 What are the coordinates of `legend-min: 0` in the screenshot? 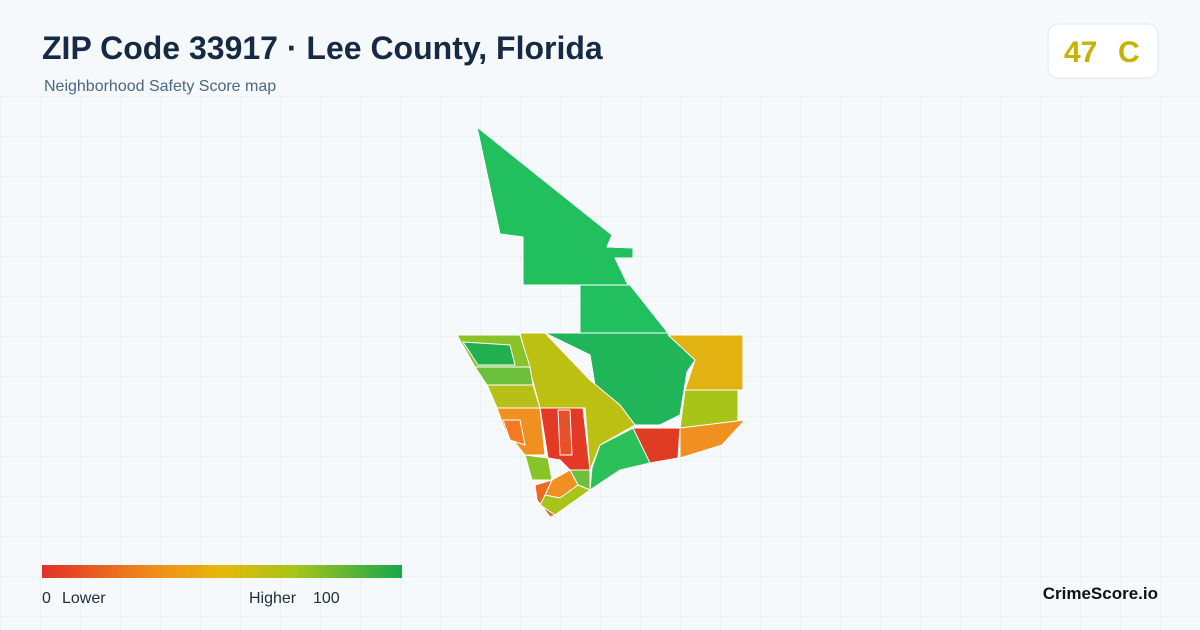 It's located at (46, 598).